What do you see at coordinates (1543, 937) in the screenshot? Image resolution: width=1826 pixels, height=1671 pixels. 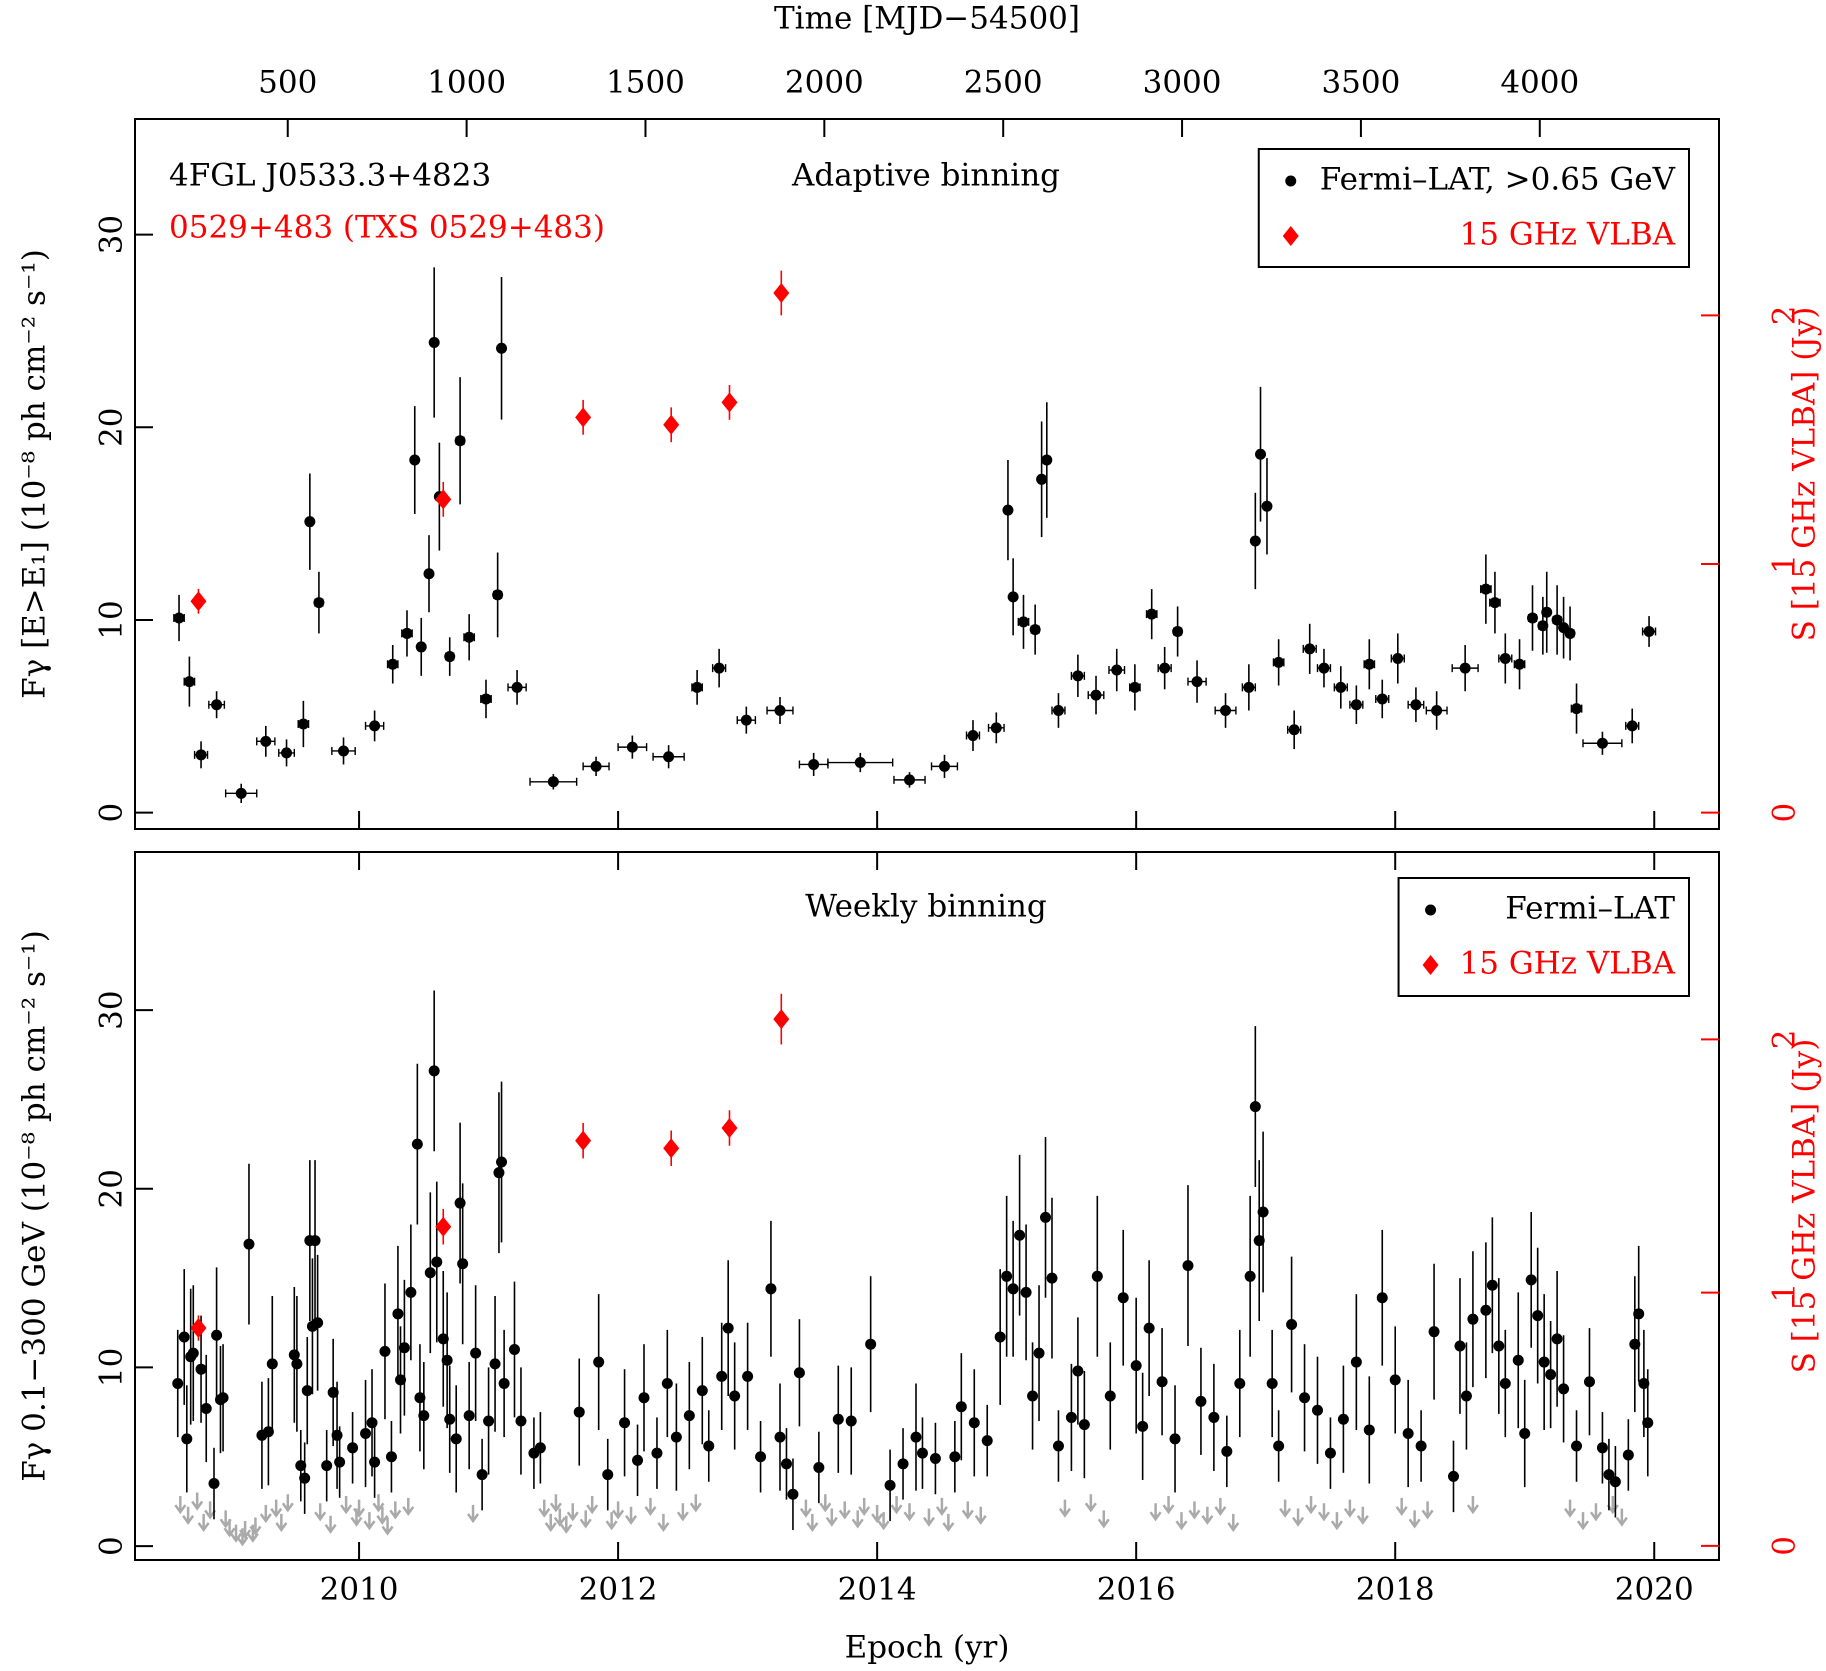 I see `legend-box` at bounding box center [1543, 937].